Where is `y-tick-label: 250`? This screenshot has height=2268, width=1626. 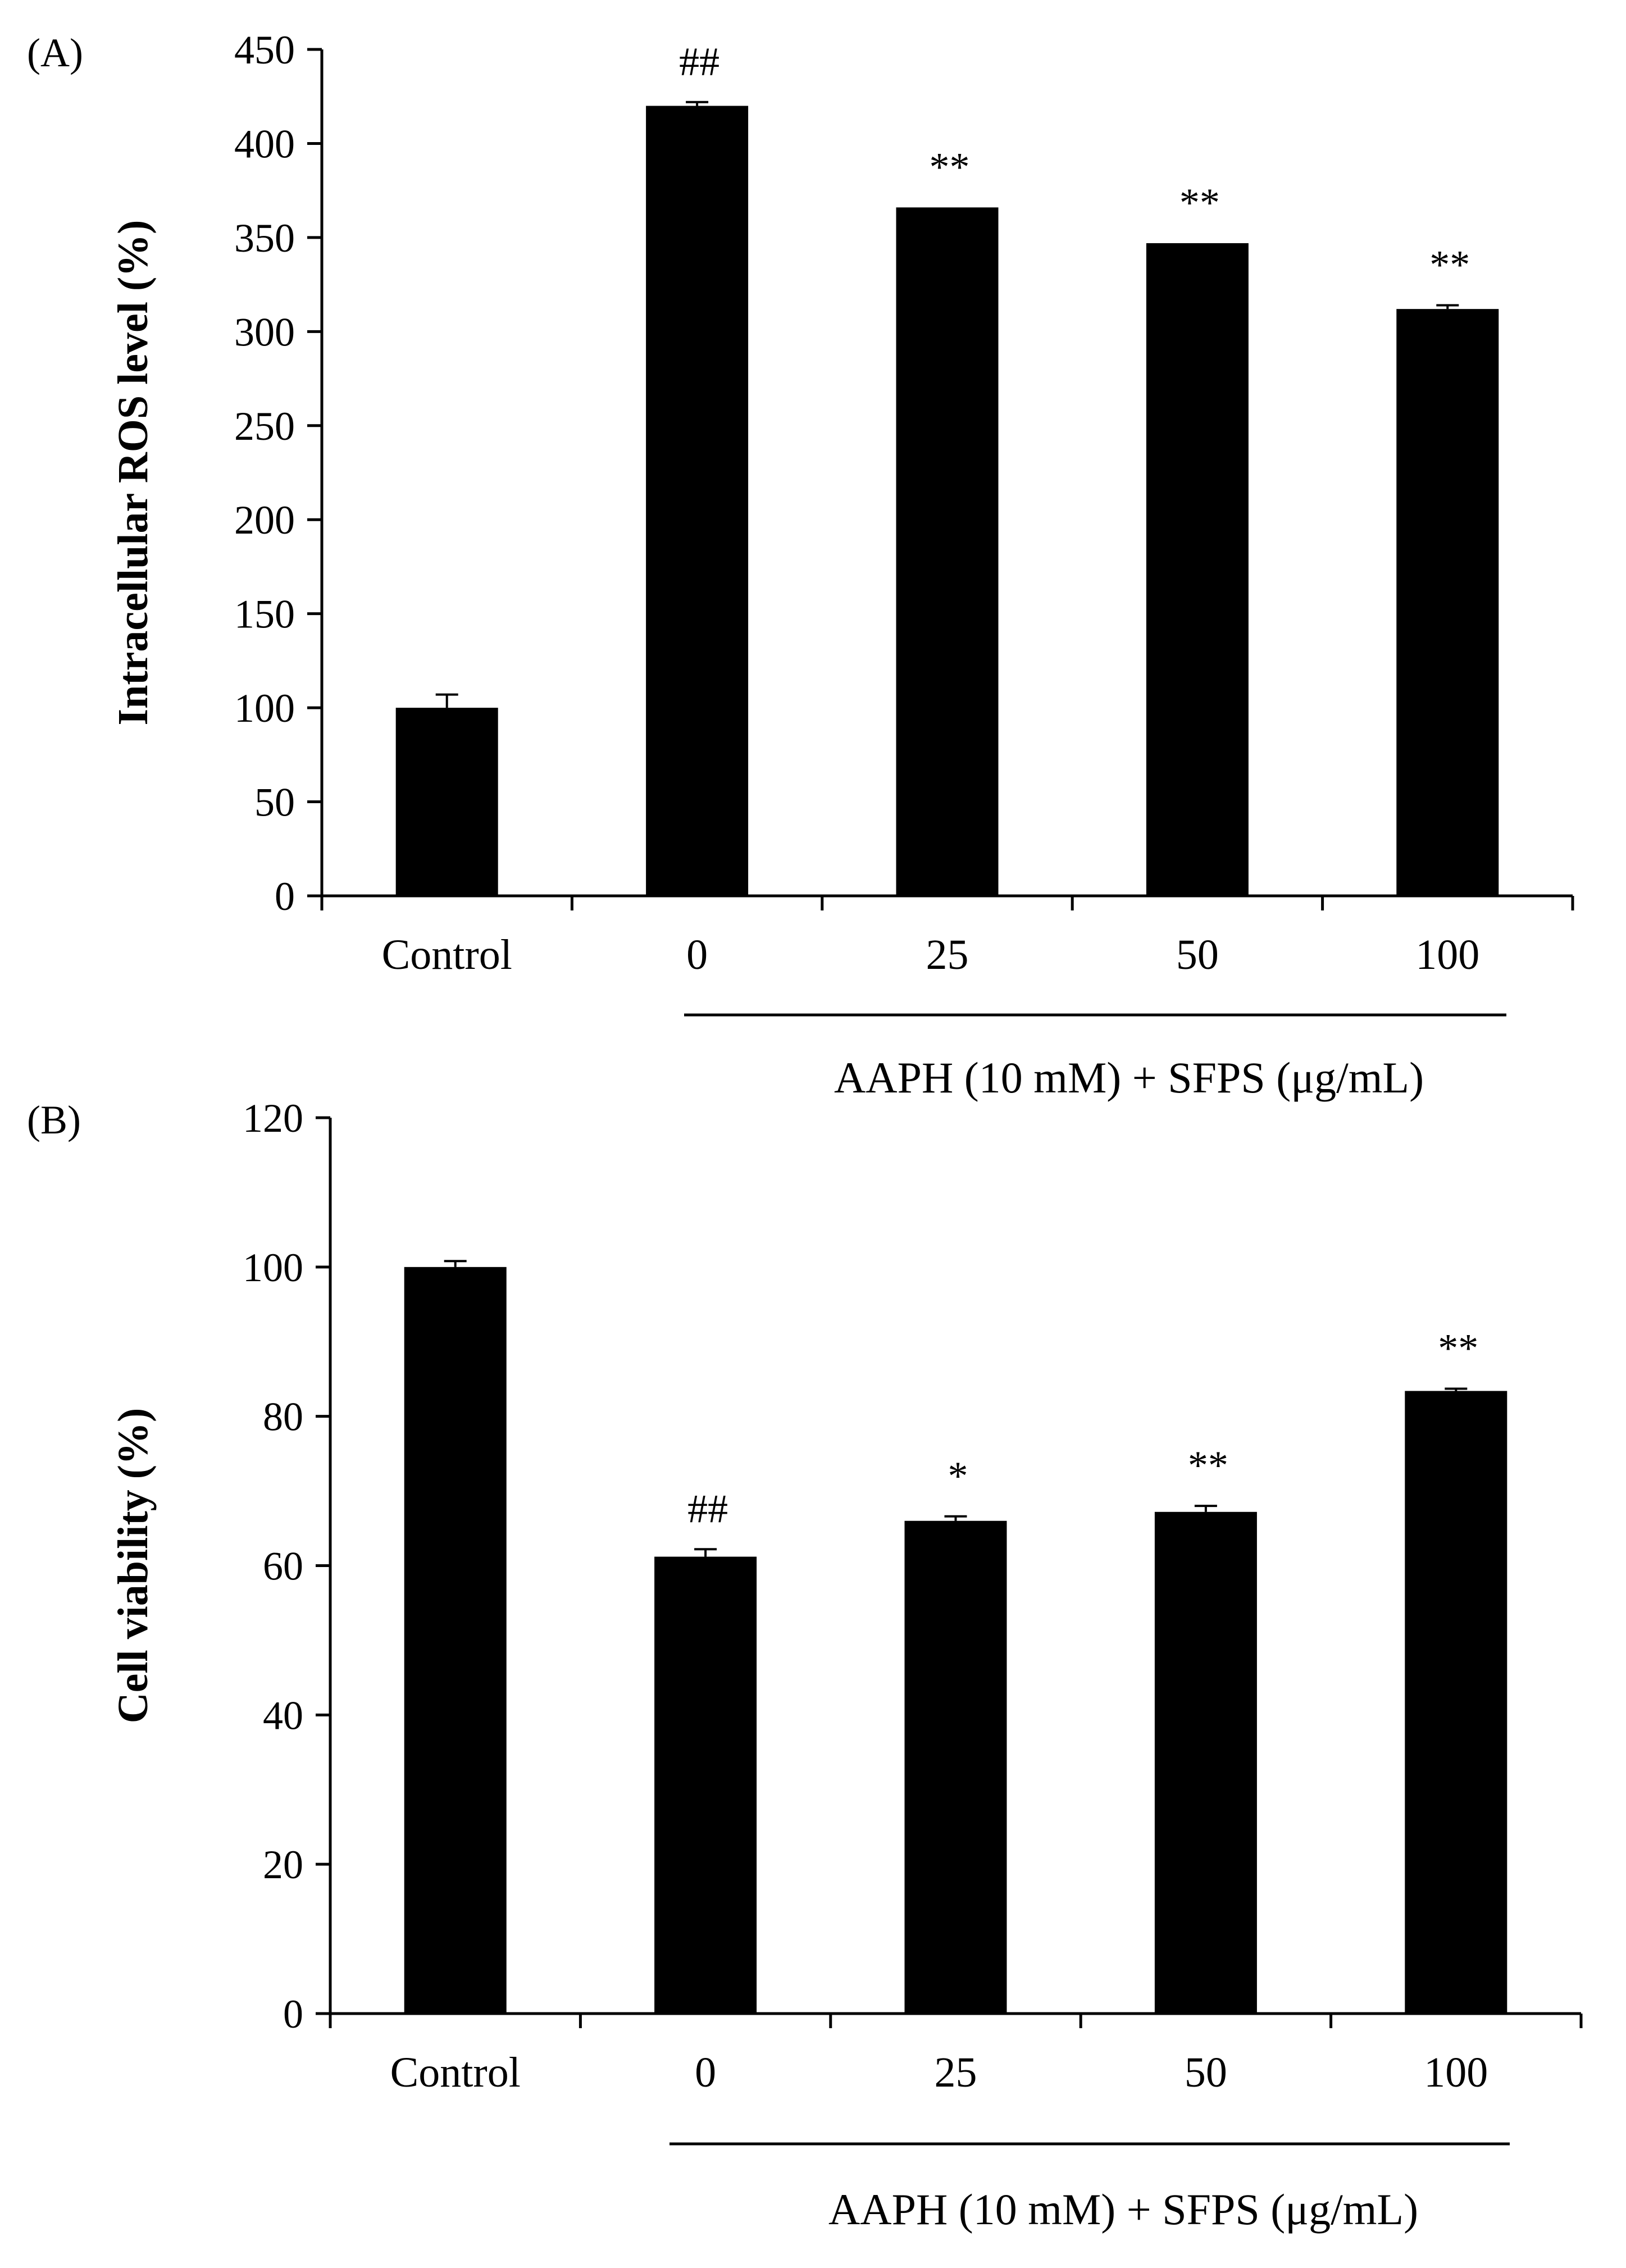
y-tick-label: 250 is located at coordinates (264, 426).